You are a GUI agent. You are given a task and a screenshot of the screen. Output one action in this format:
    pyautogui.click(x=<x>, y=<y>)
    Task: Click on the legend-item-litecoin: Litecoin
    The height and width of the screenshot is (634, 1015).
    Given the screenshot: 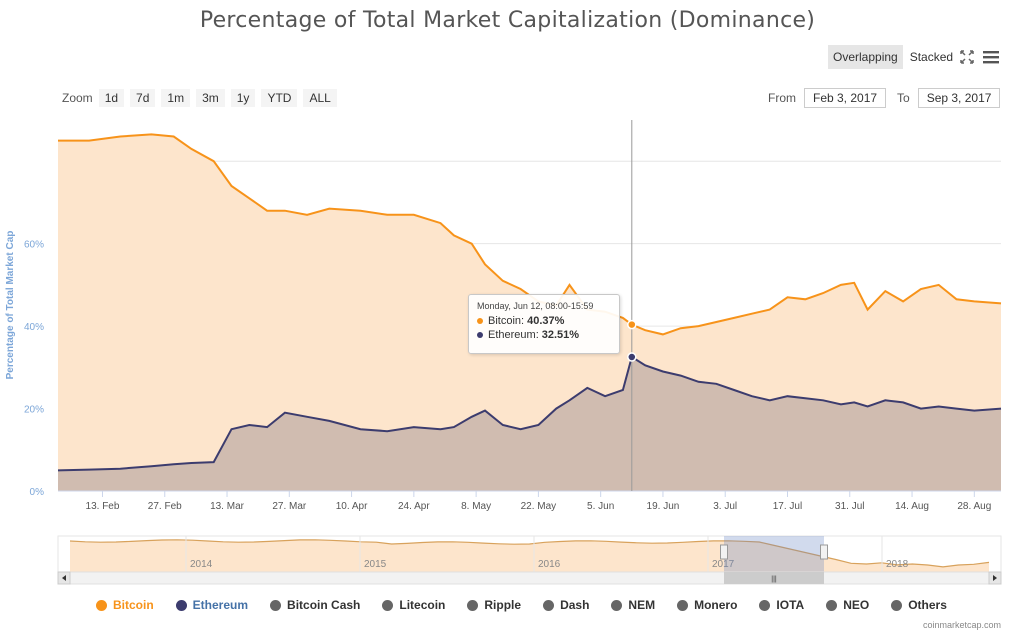 What is the action you would take?
    pyautogui.click(x=413, y=605)
    